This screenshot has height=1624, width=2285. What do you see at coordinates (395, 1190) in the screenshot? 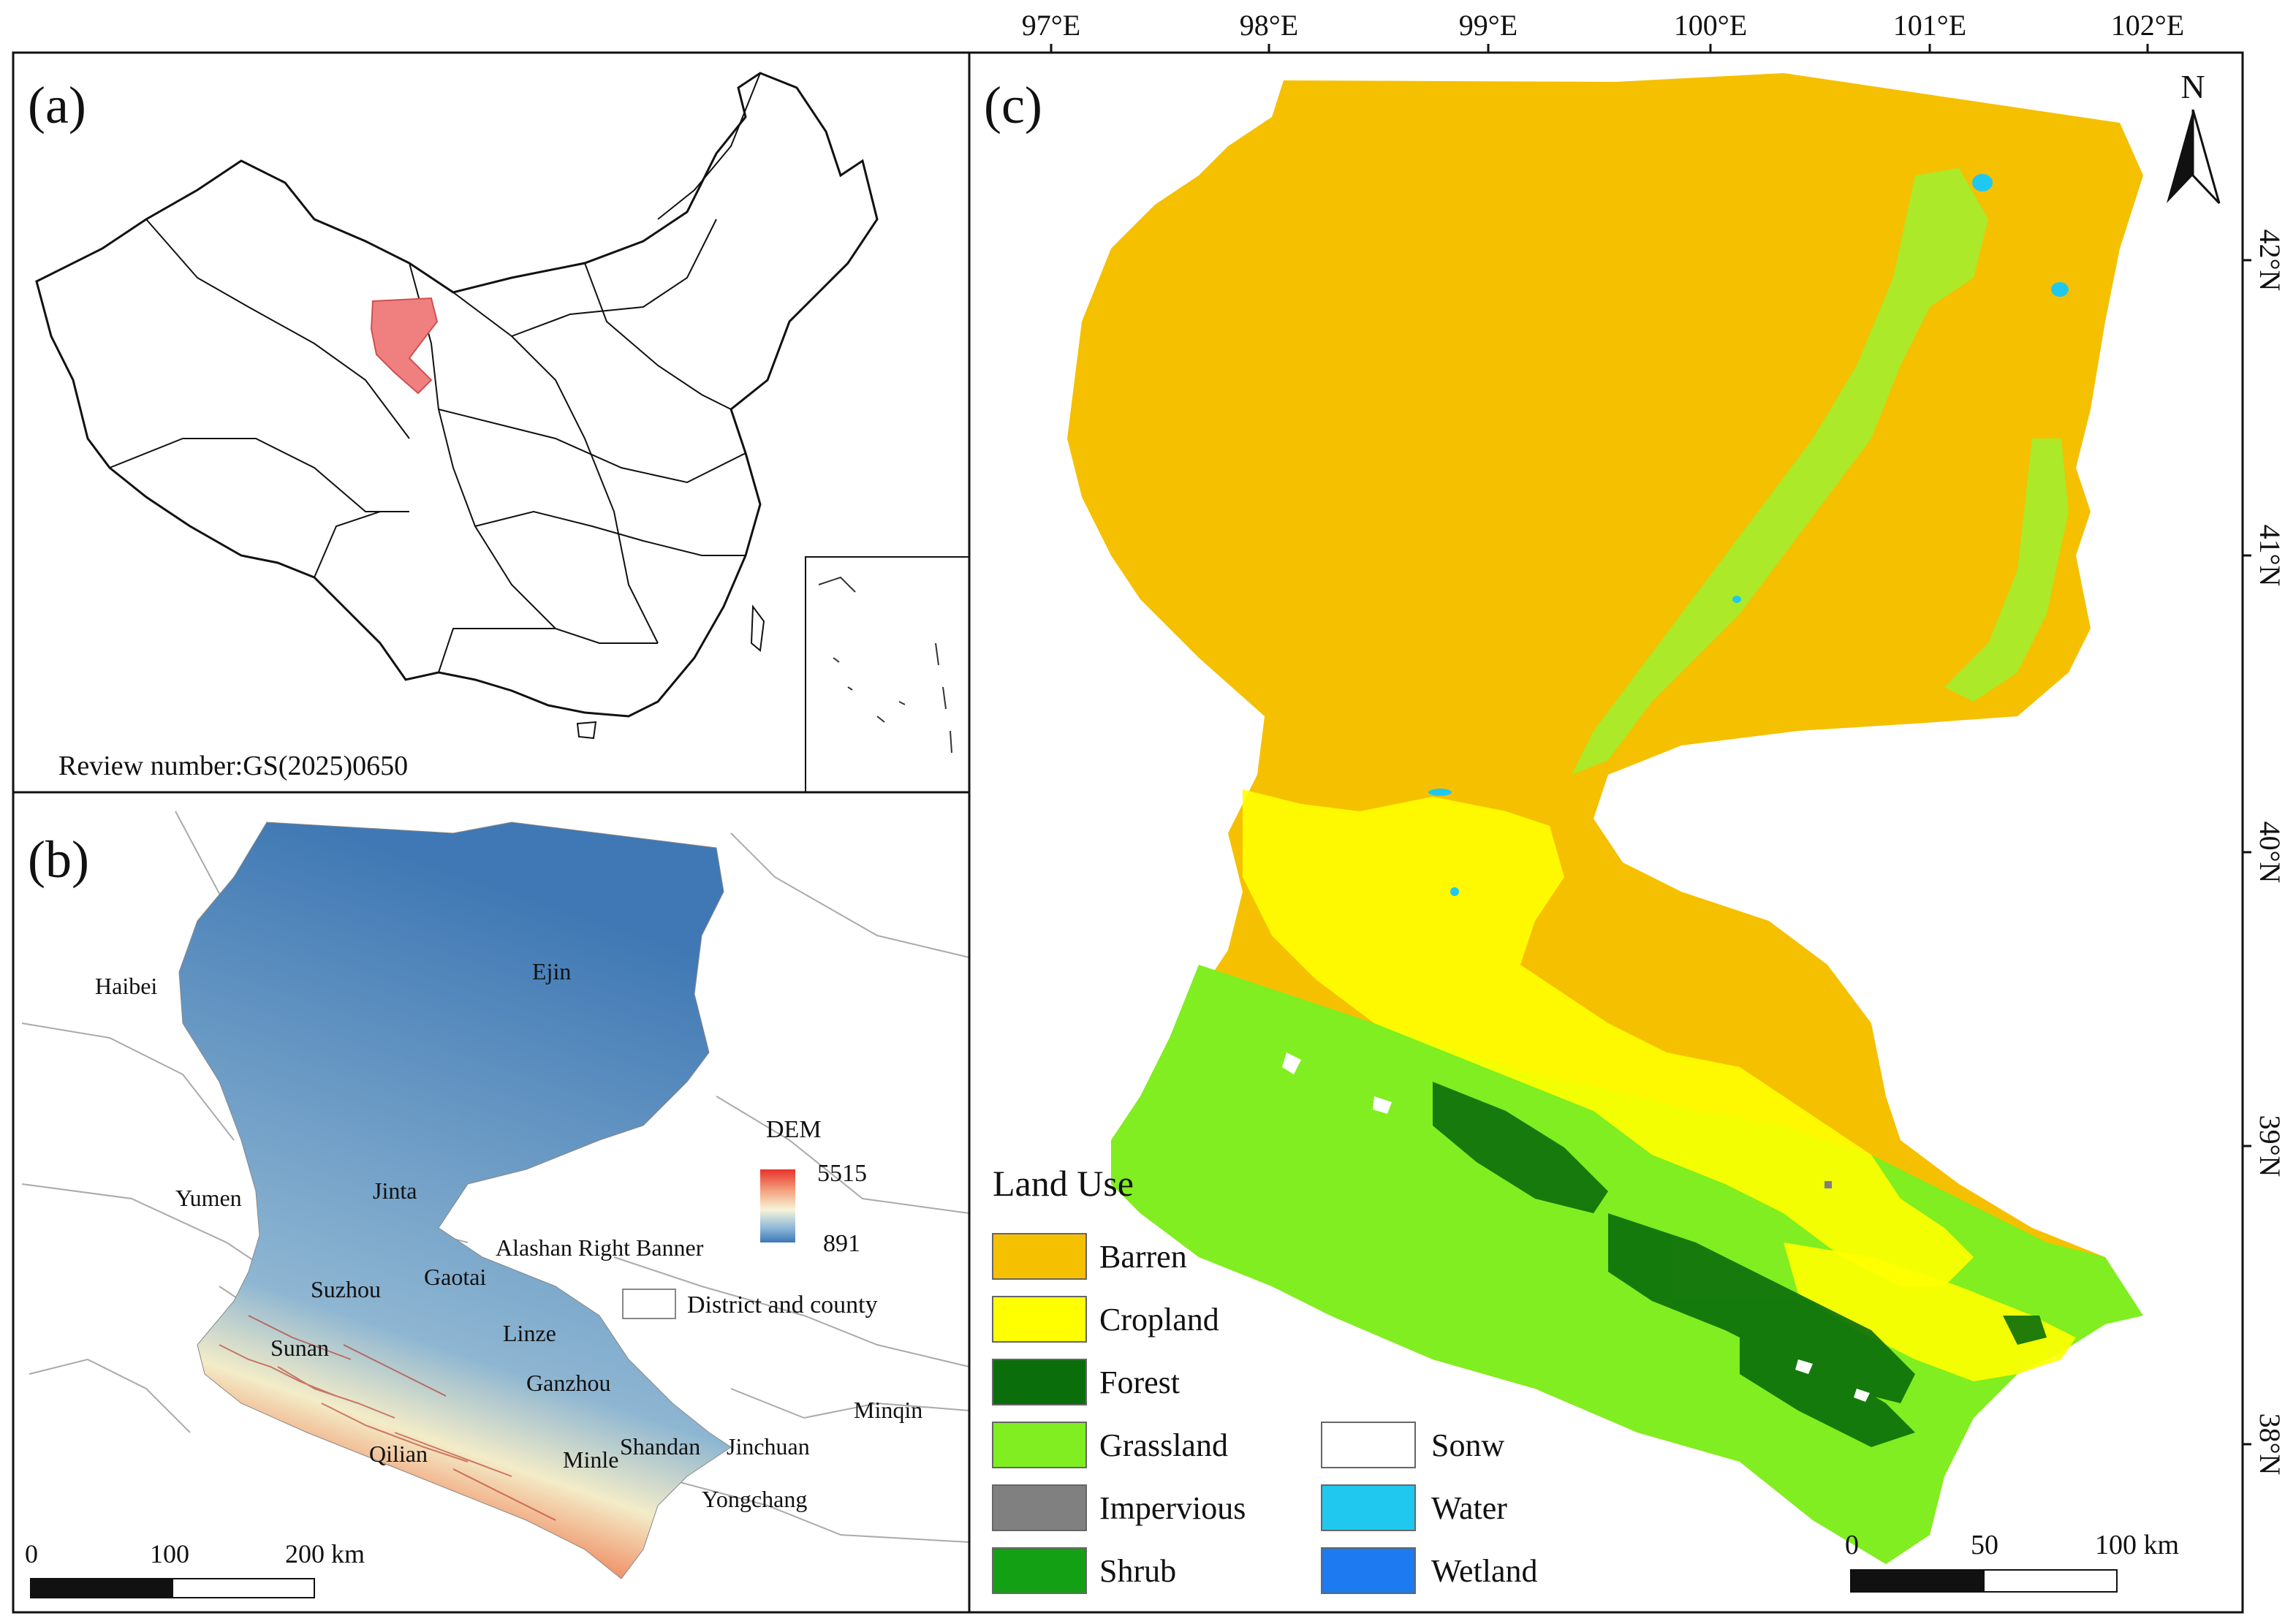
I see `place-jinta: Jinta` at bounding box center [395, 1190].